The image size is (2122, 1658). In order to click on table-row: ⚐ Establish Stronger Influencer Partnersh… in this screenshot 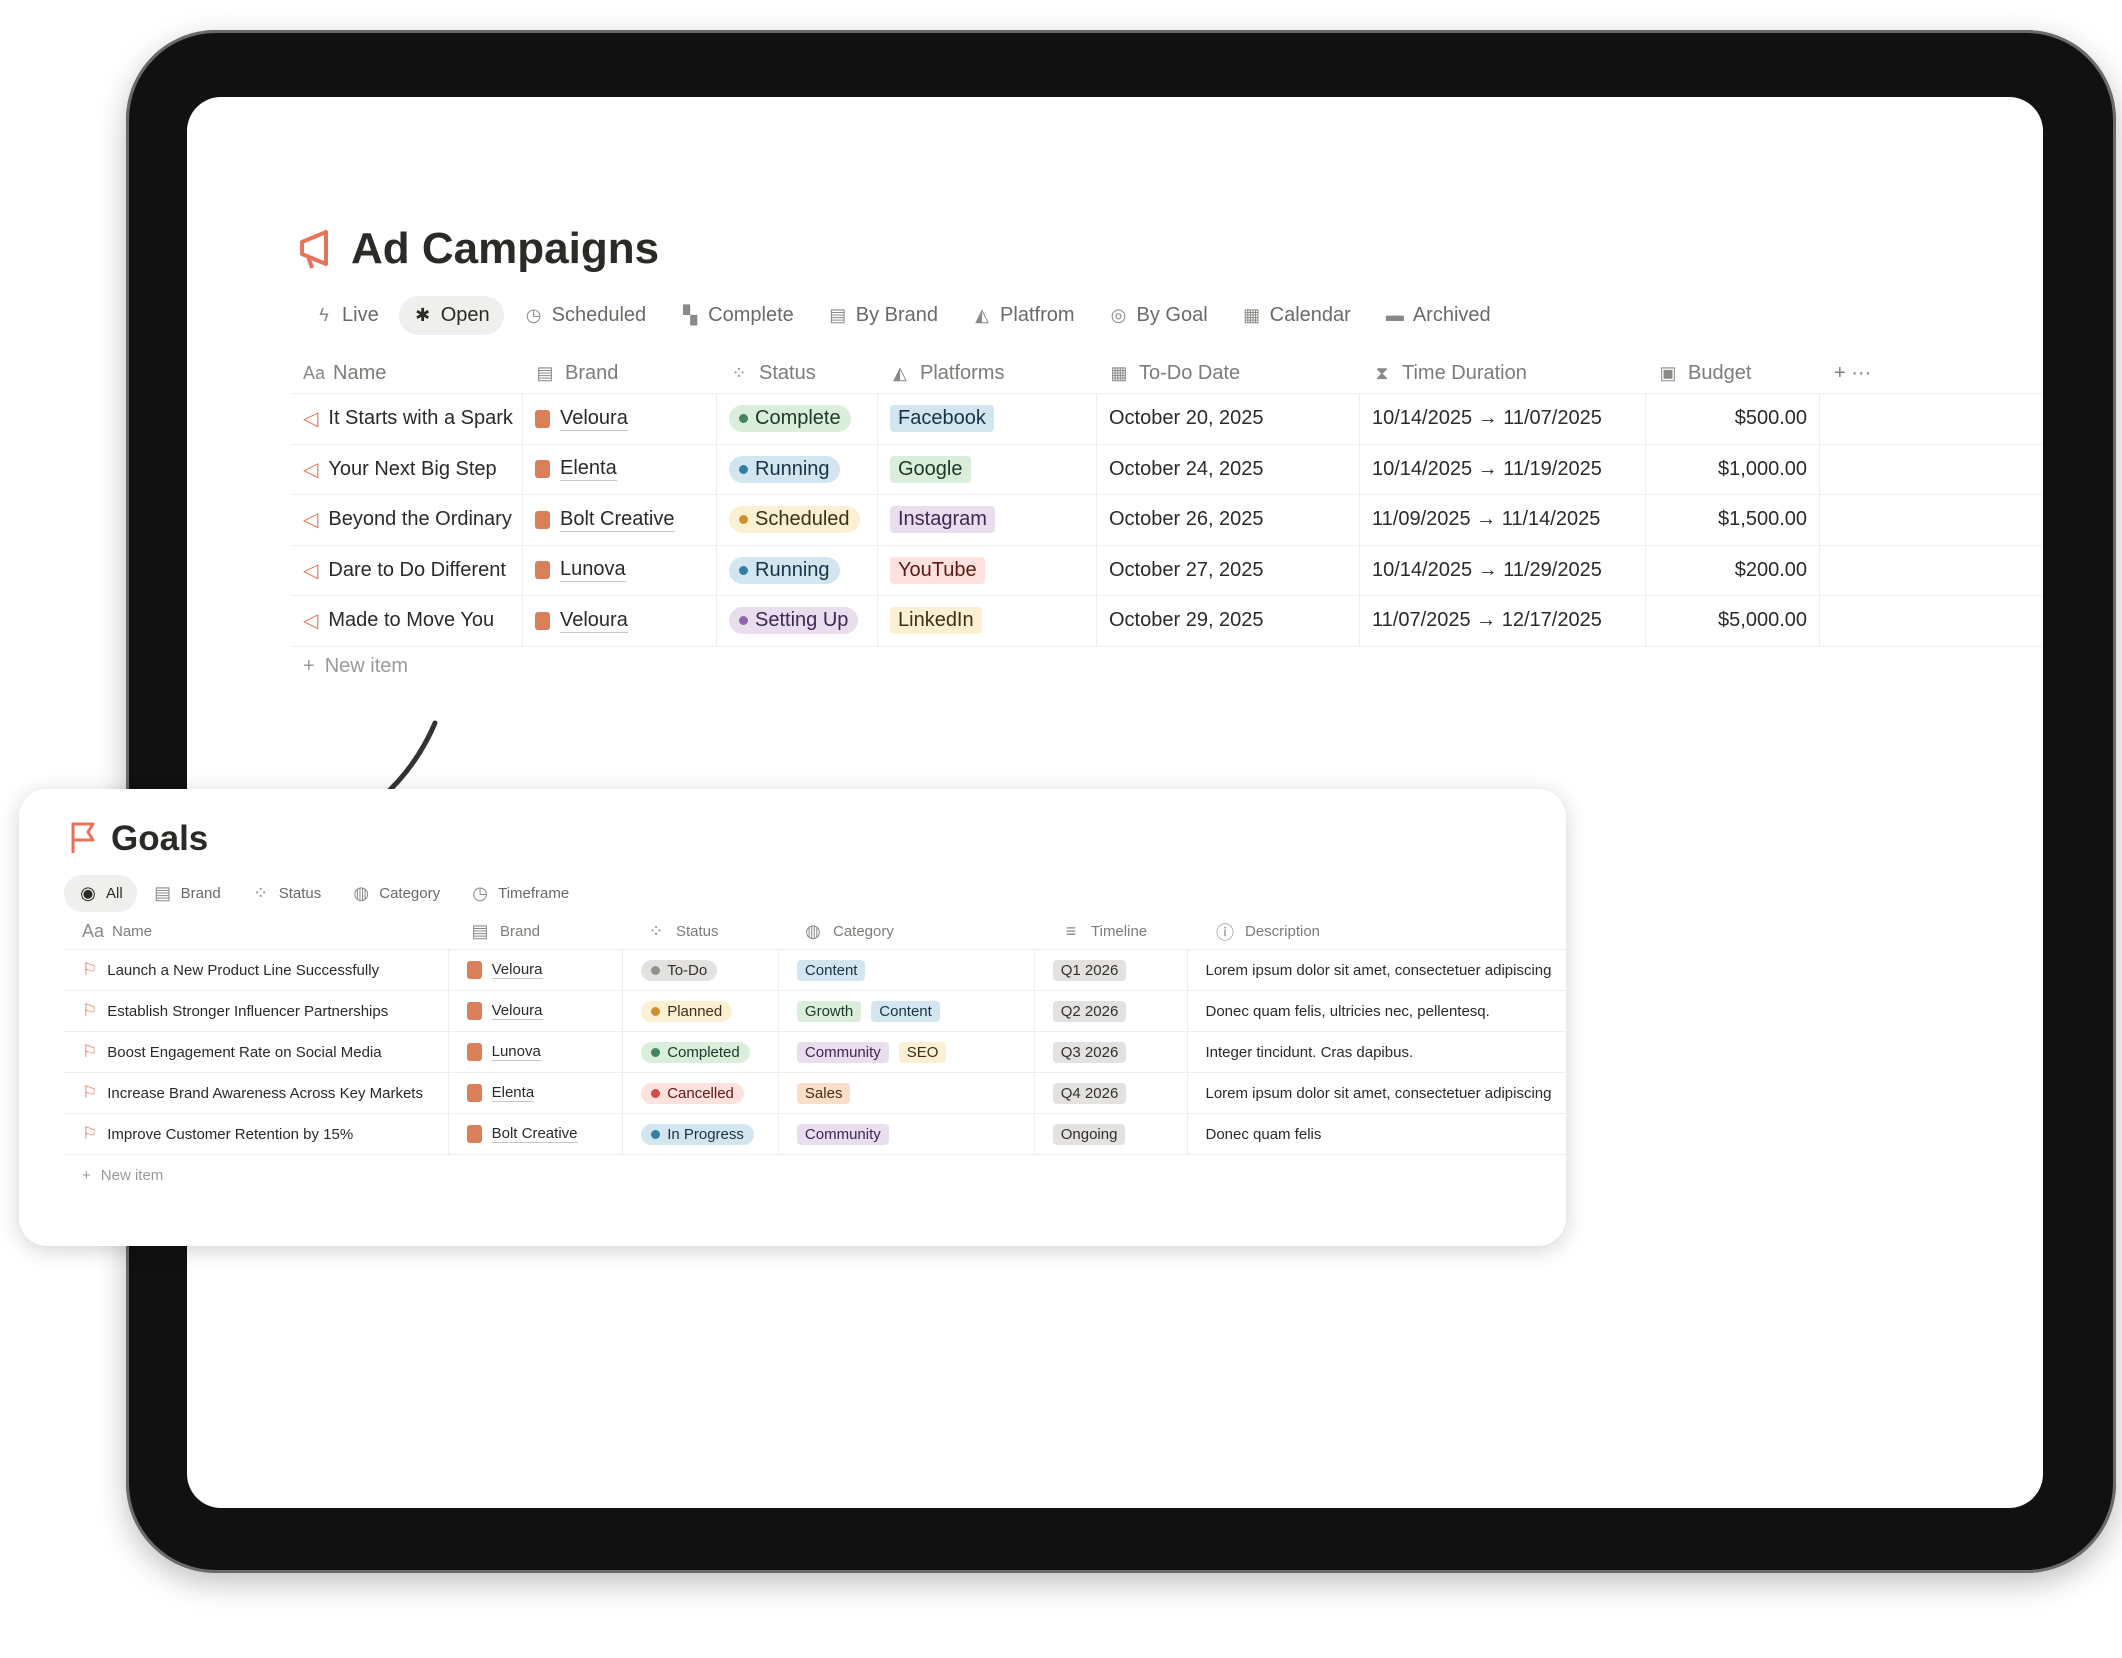, I will do `click(815, 1010)`.